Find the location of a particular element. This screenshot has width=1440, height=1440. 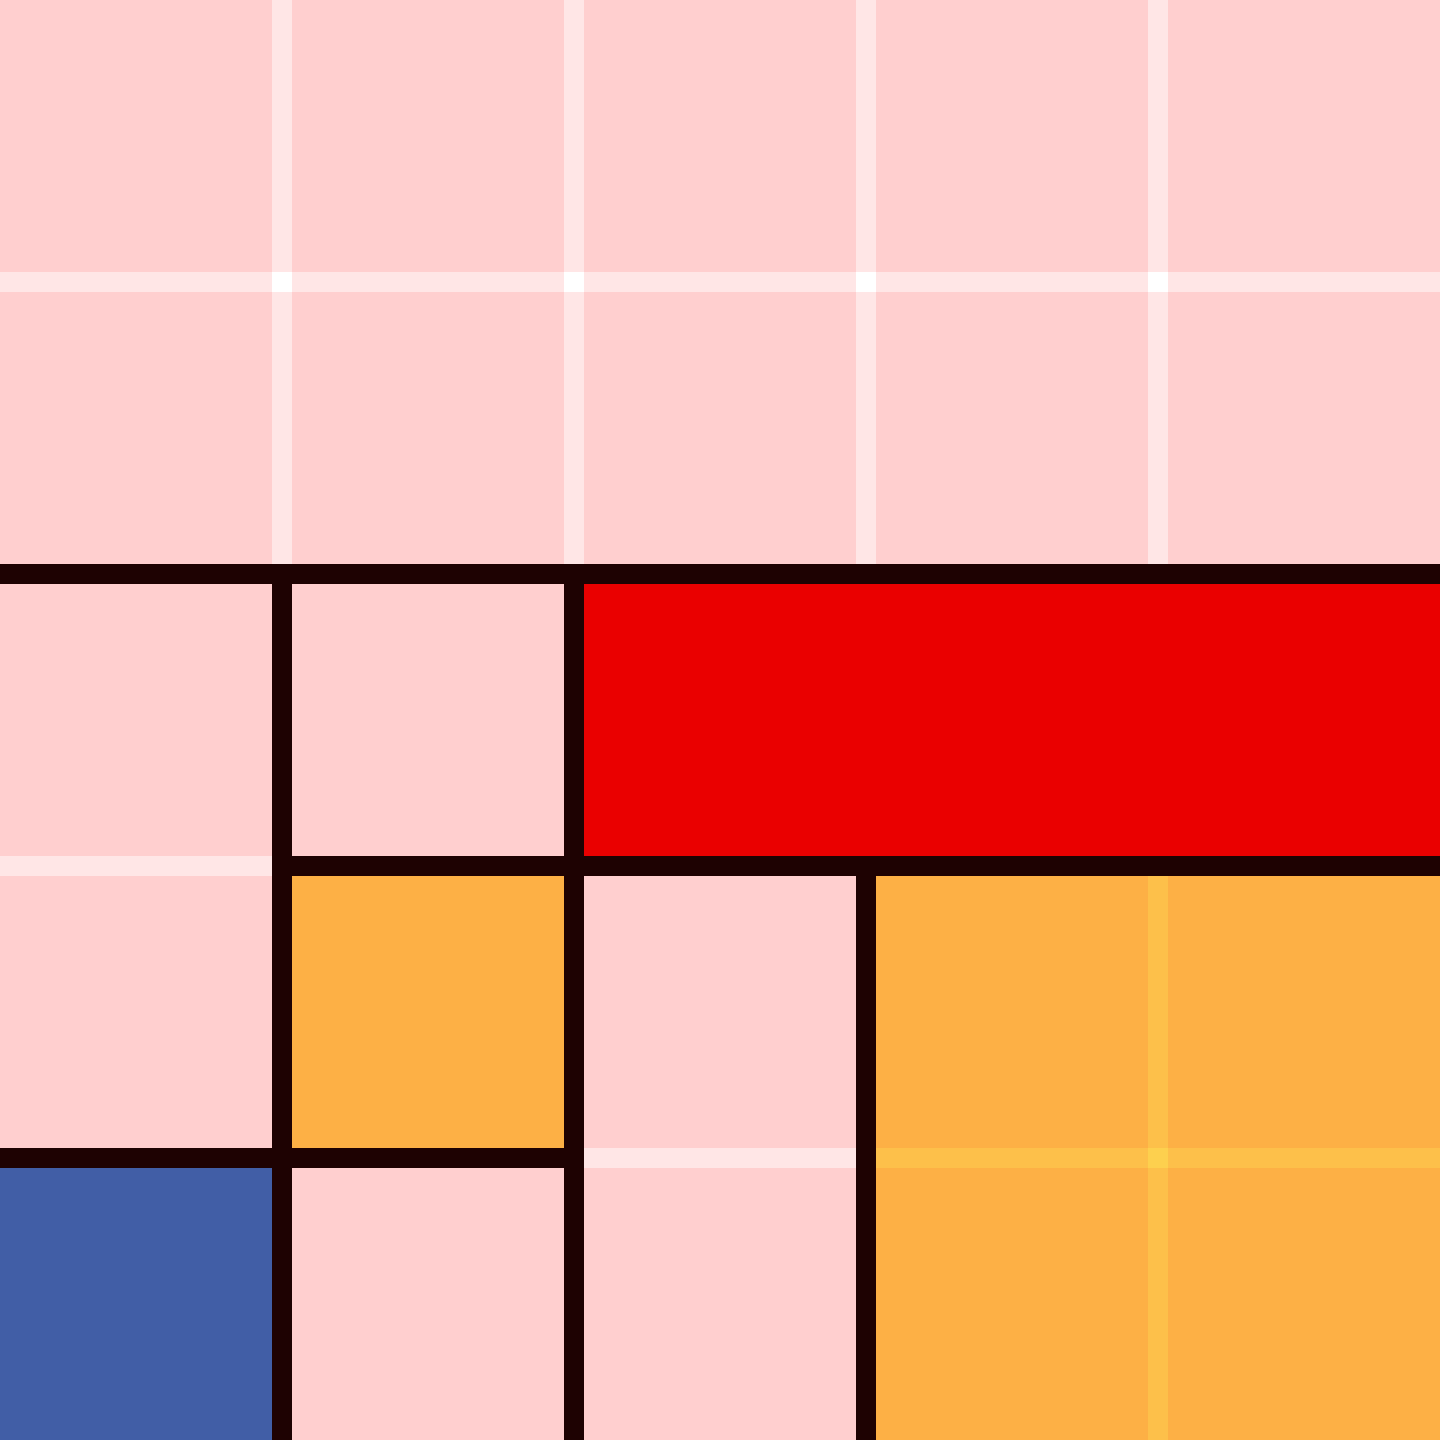

board-cell-r0-c1 is located at coordinates (428, 146).